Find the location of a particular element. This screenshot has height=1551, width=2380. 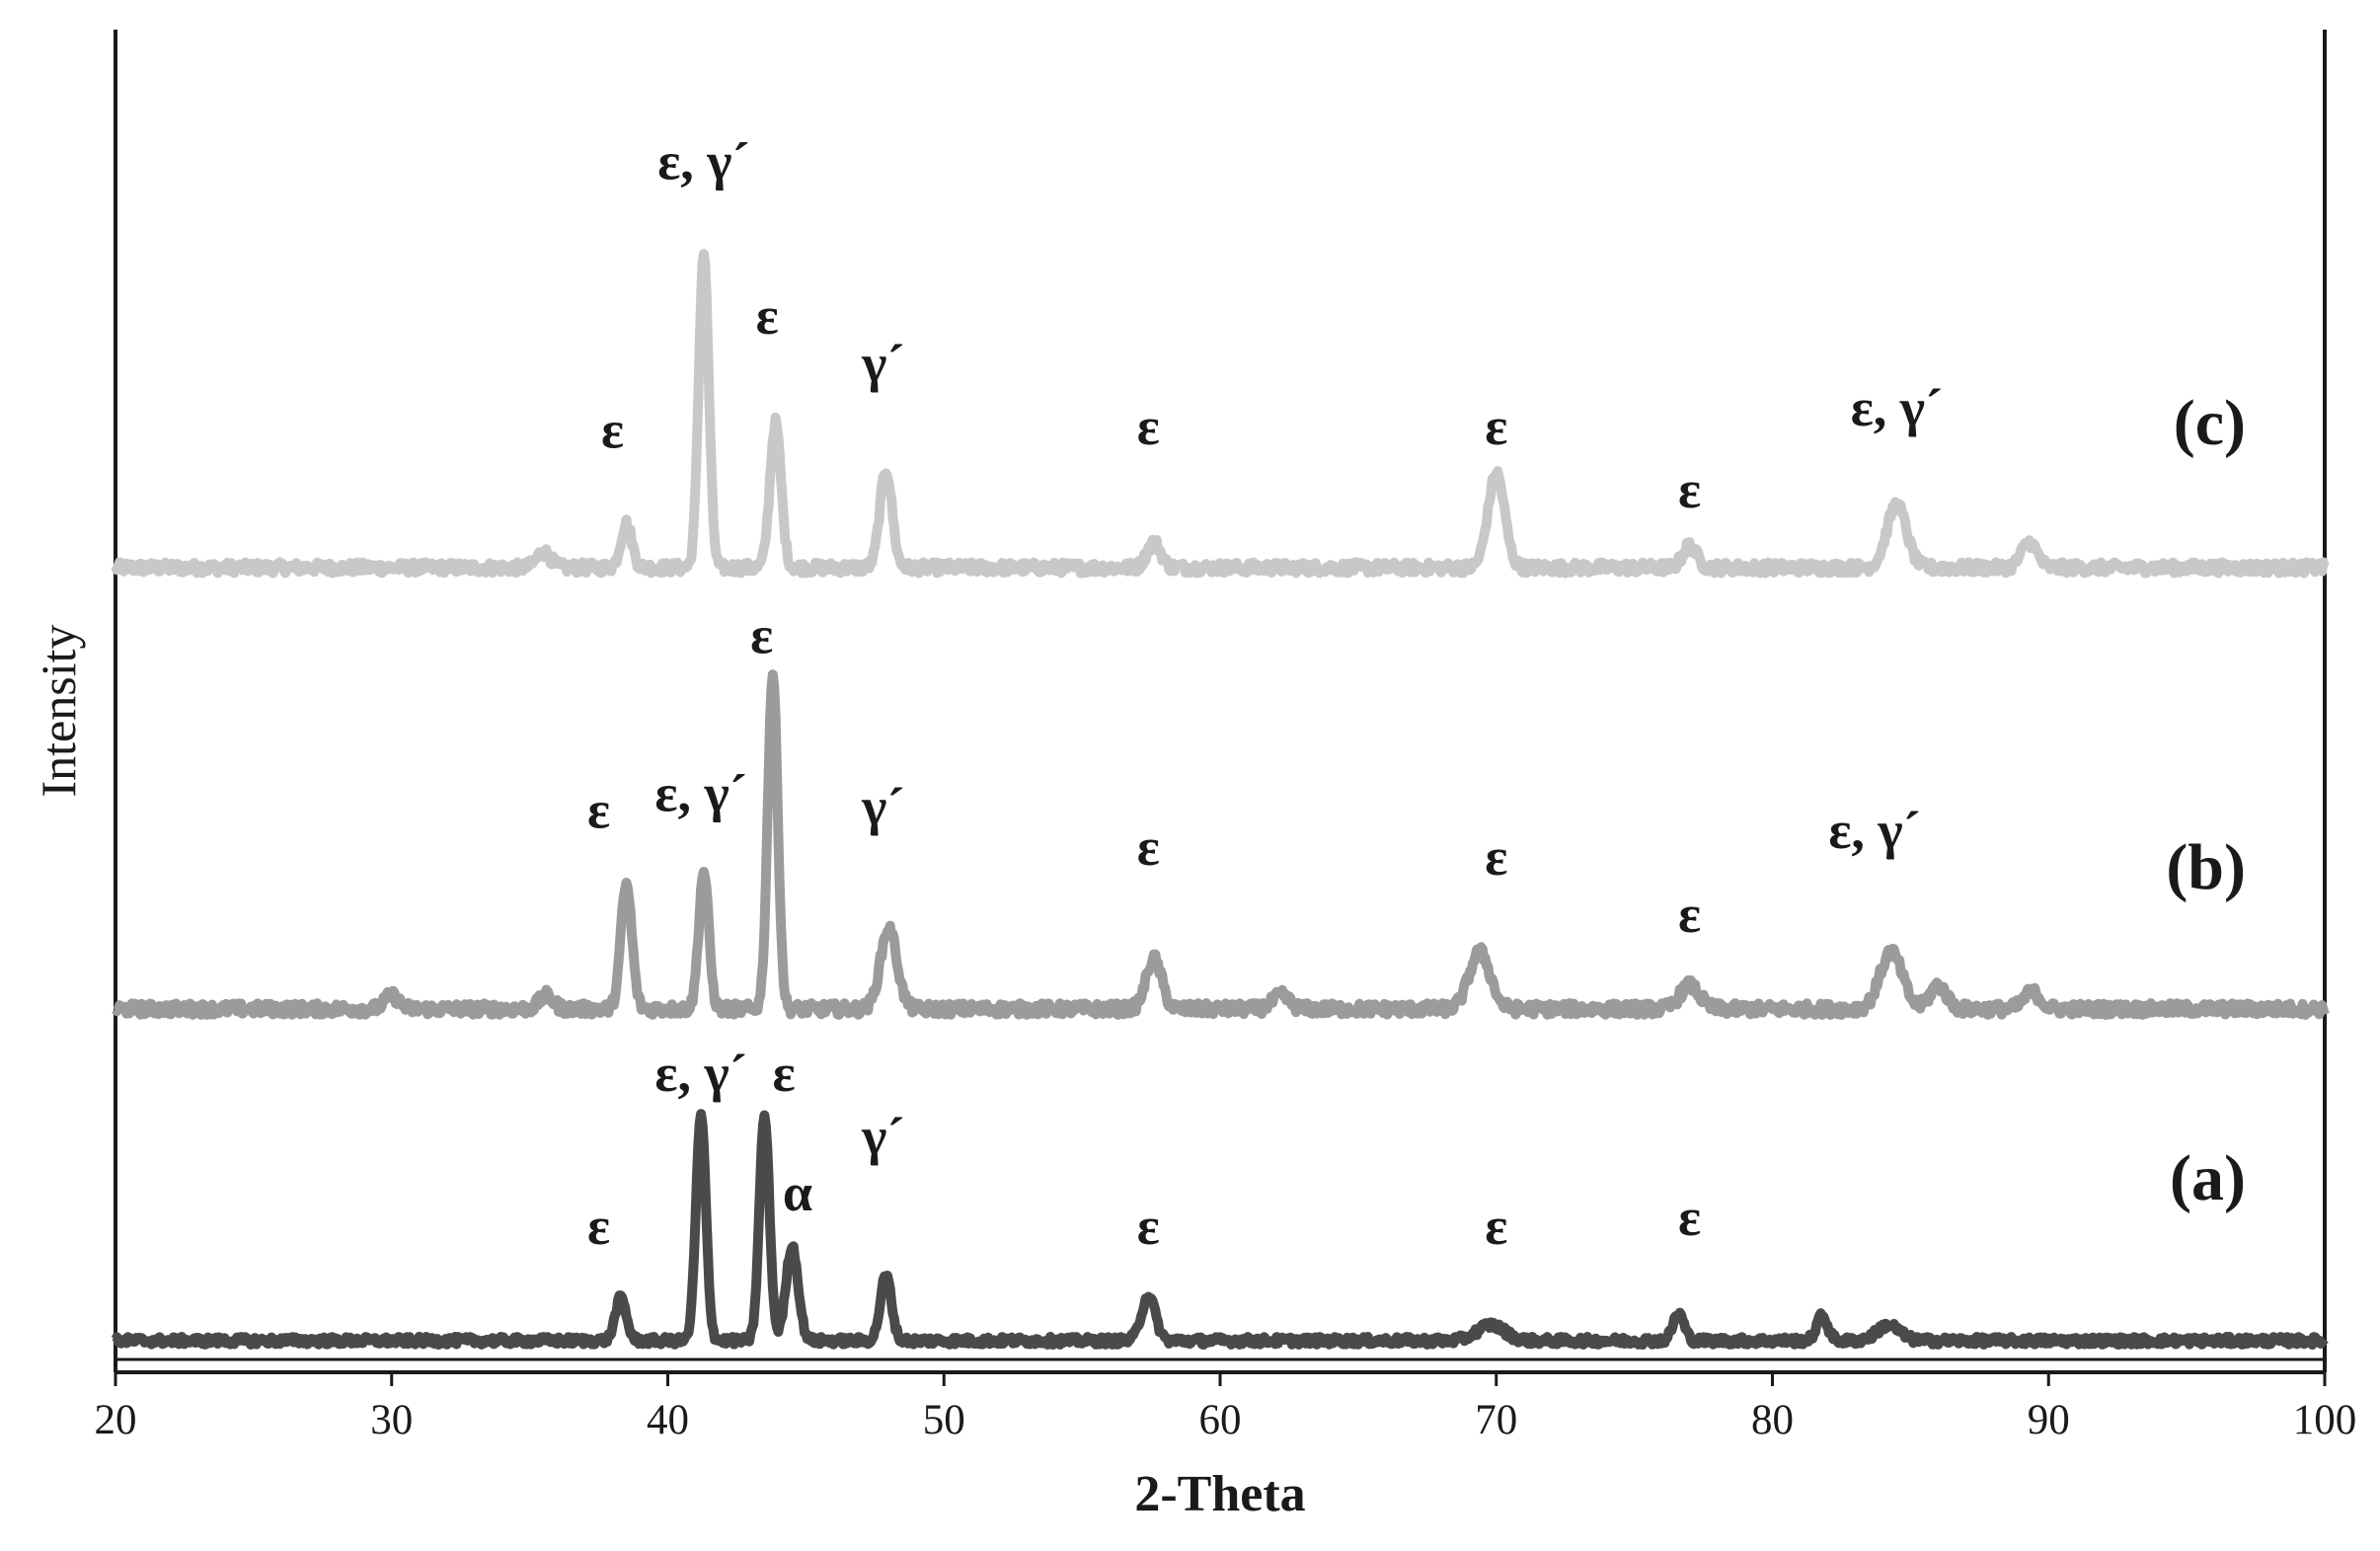

x-tick-label: 40 is located at coordinates (668, 1420).